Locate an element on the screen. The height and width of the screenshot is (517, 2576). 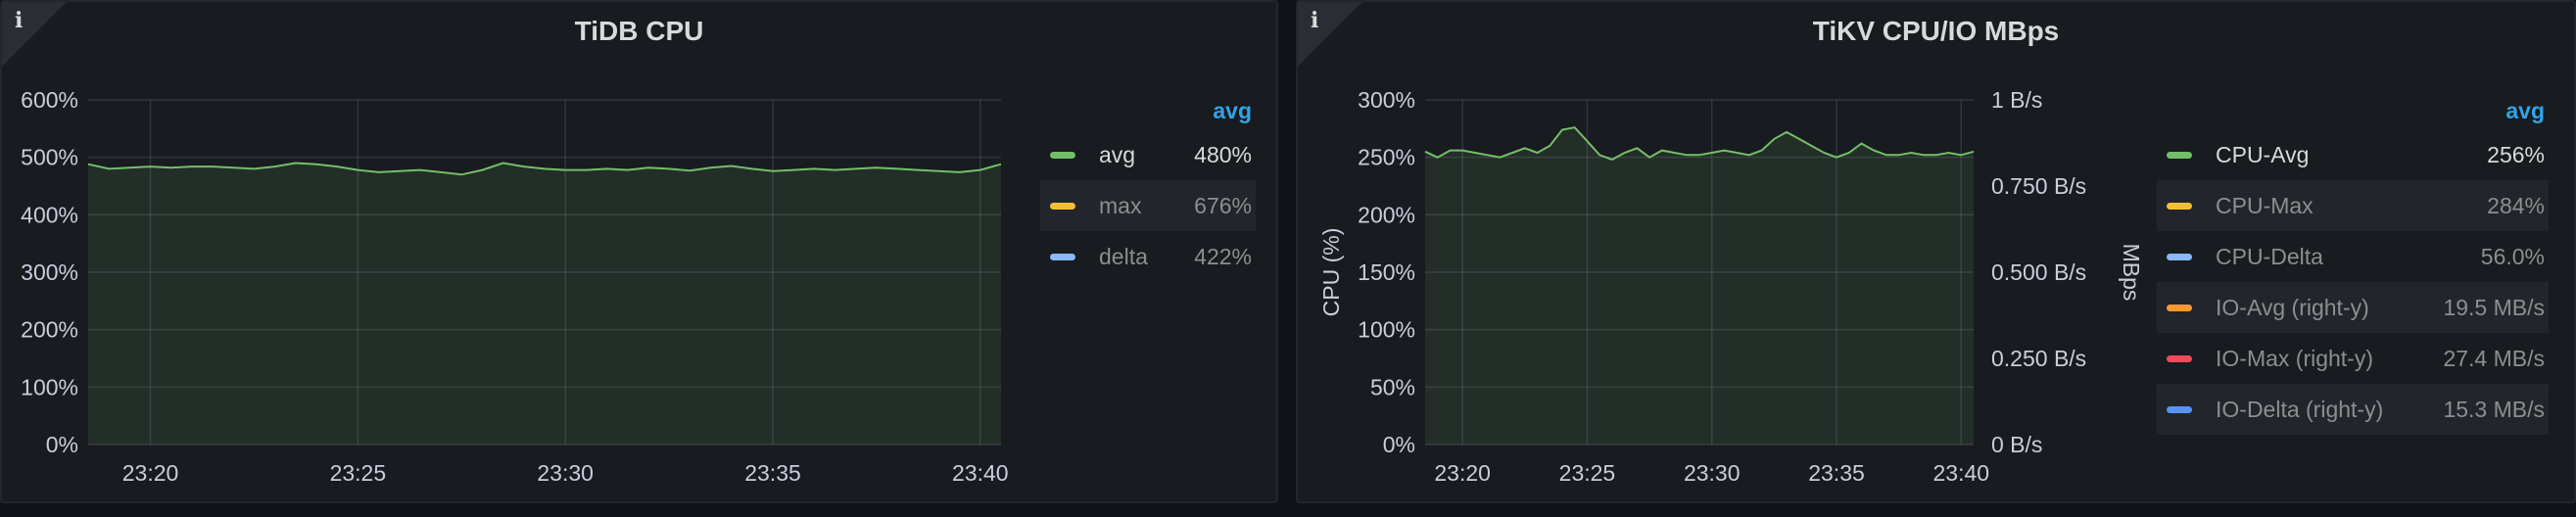
chart-legend: avg avg 480% max 676% delta 422% is located at coordinates (1148, 187).